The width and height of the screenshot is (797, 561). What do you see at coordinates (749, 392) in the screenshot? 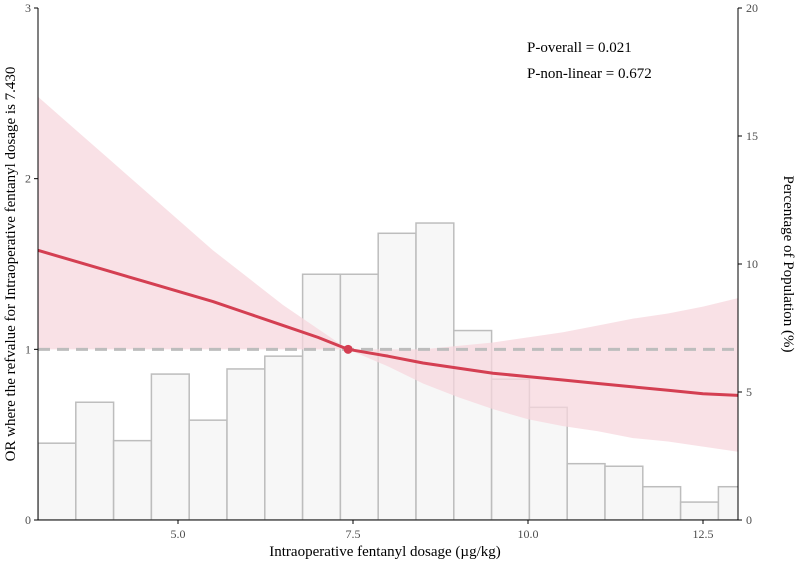
I see `y-right-tick-label: 5` at bounding box center [749, 392].